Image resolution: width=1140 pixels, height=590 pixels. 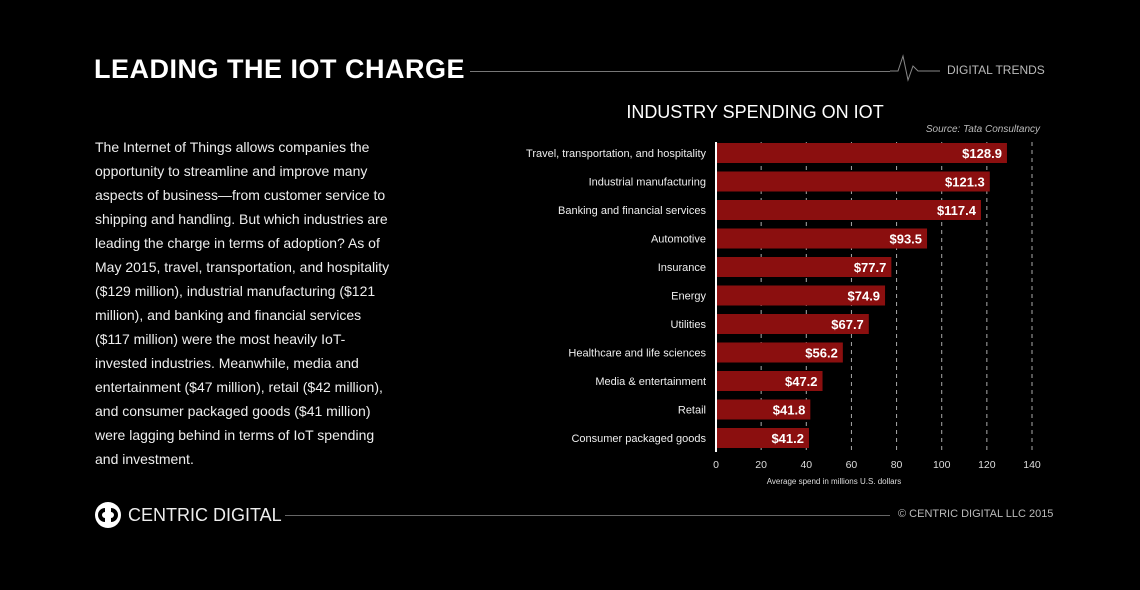 I want to click on brand-name: CENTRIC DIGITAL, so click(x=205, y=515).